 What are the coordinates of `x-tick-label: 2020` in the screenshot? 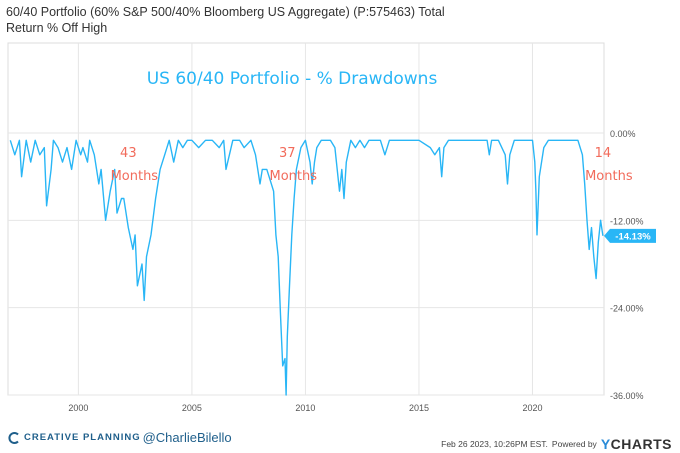 It's located at (532, 408).